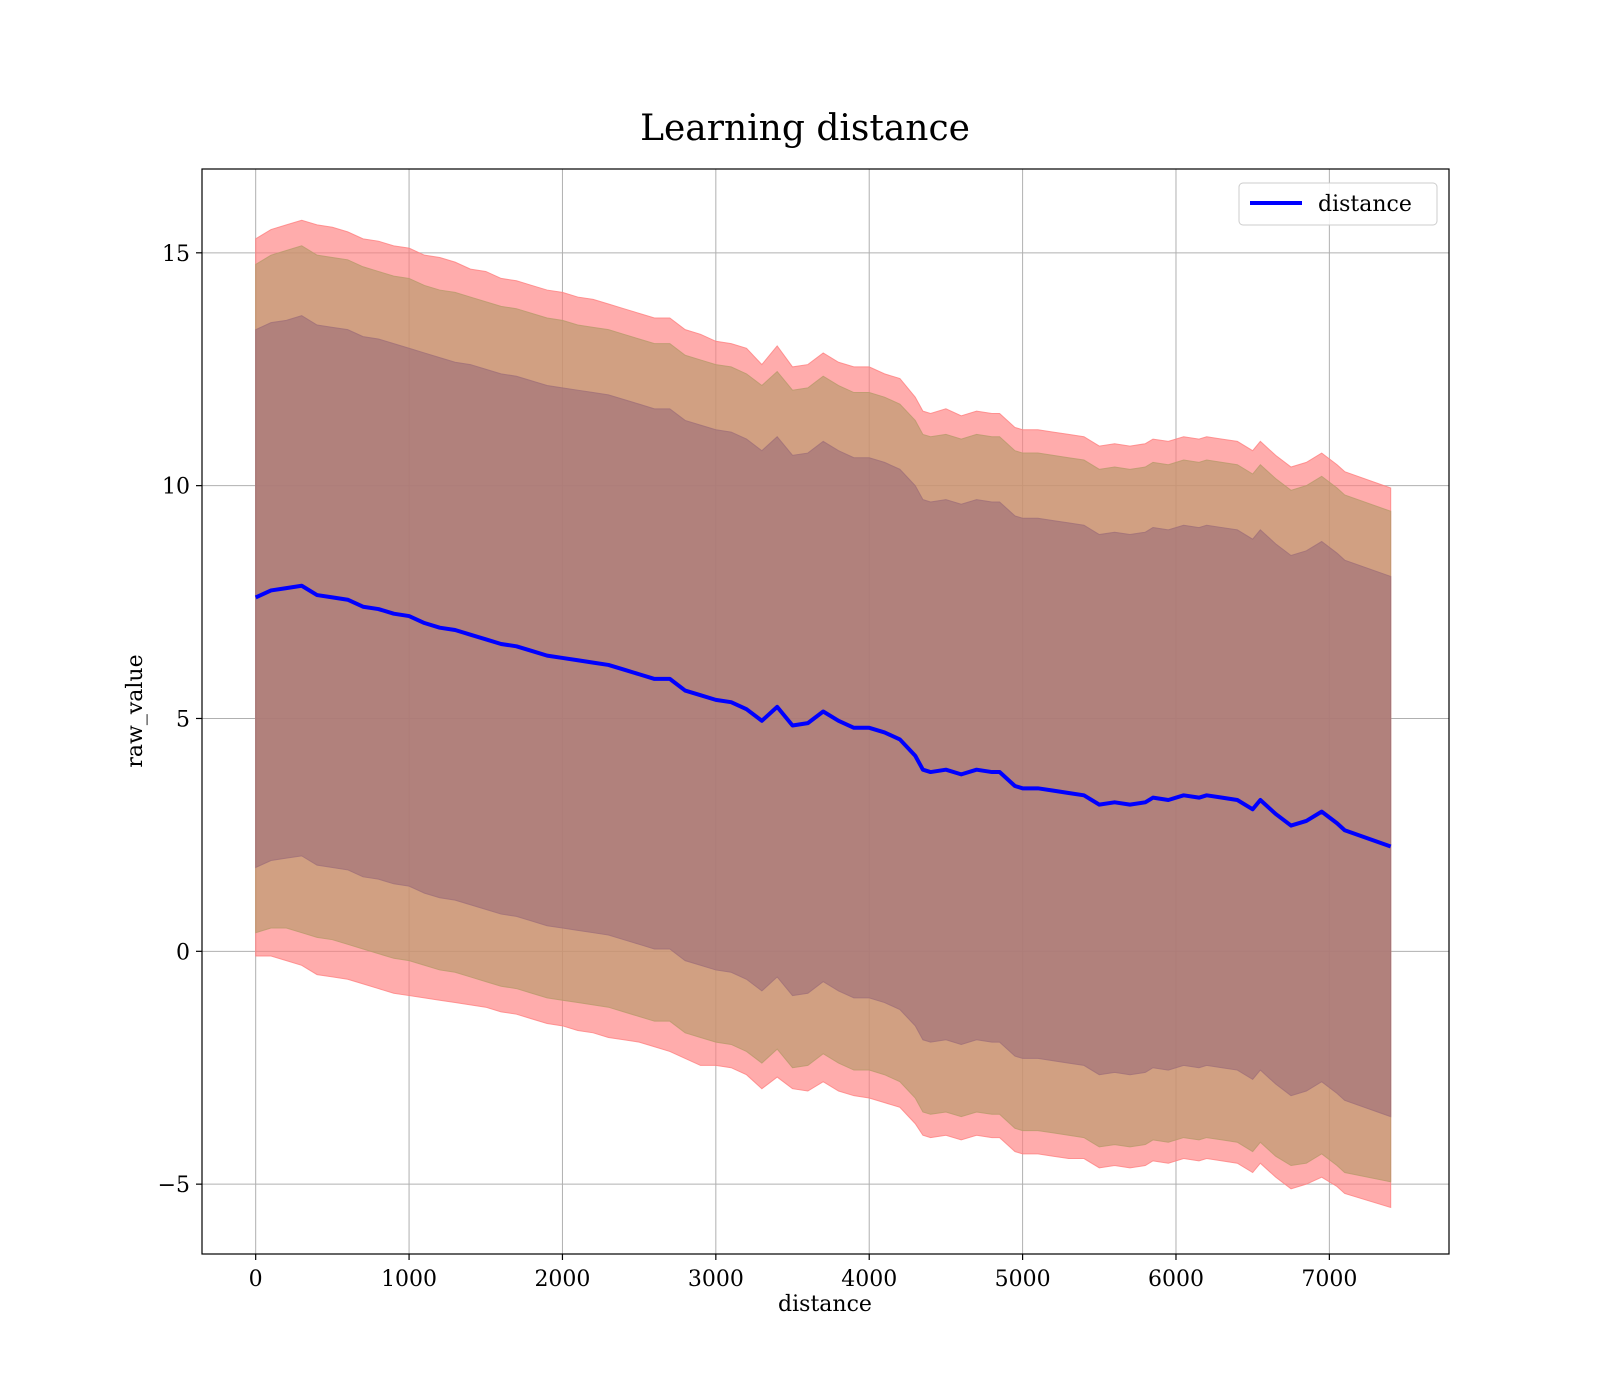 Image resolution: width=1600 pixels, height=1400 pixels. Describe the element at coordinates (716, 1279) in the screenshot. I see `x-tick-label-3: 3000` at that location.